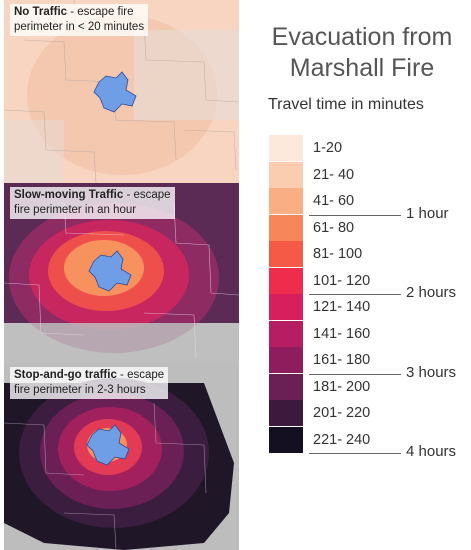 This screenshot has width=471, height=550. Describe the element at coordinates (362, 53) in the screenshot. I see `map-title: Evacuation from Marshall Fire` at that location.